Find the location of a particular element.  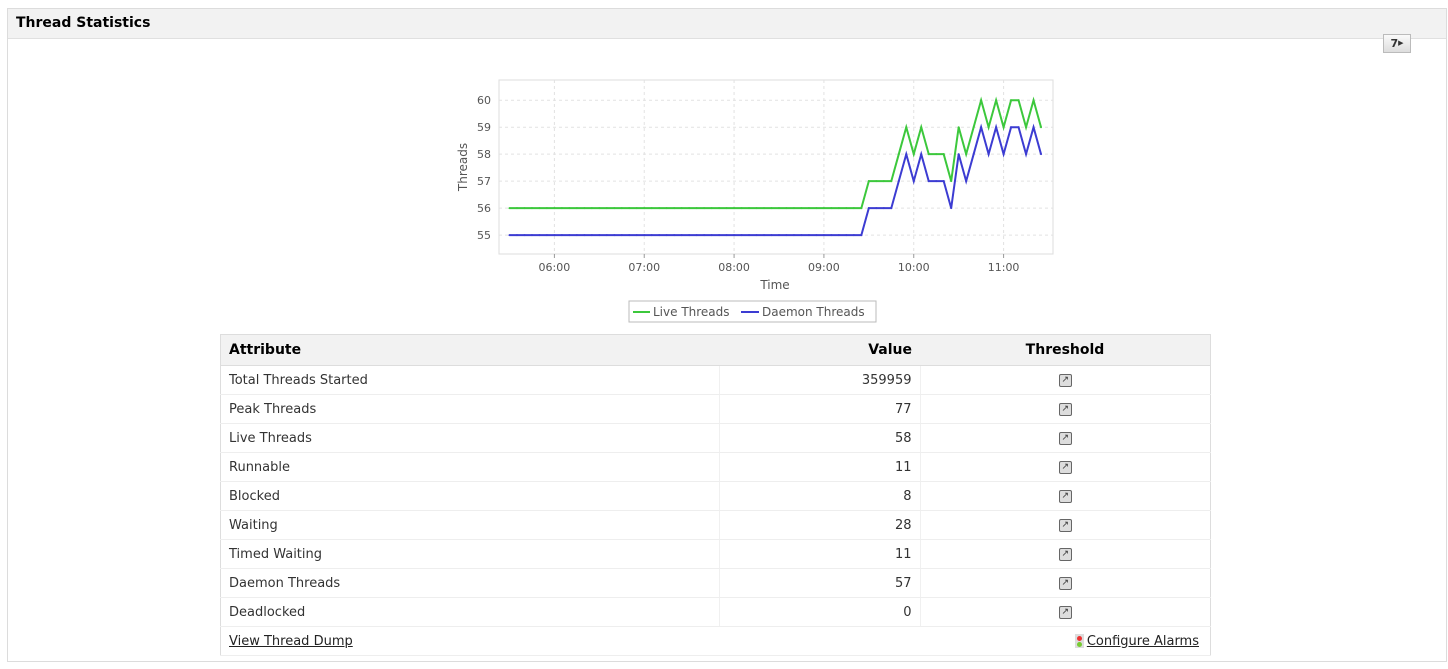

x-tick-label: 11:00 is located at coordinates (1004, 267).